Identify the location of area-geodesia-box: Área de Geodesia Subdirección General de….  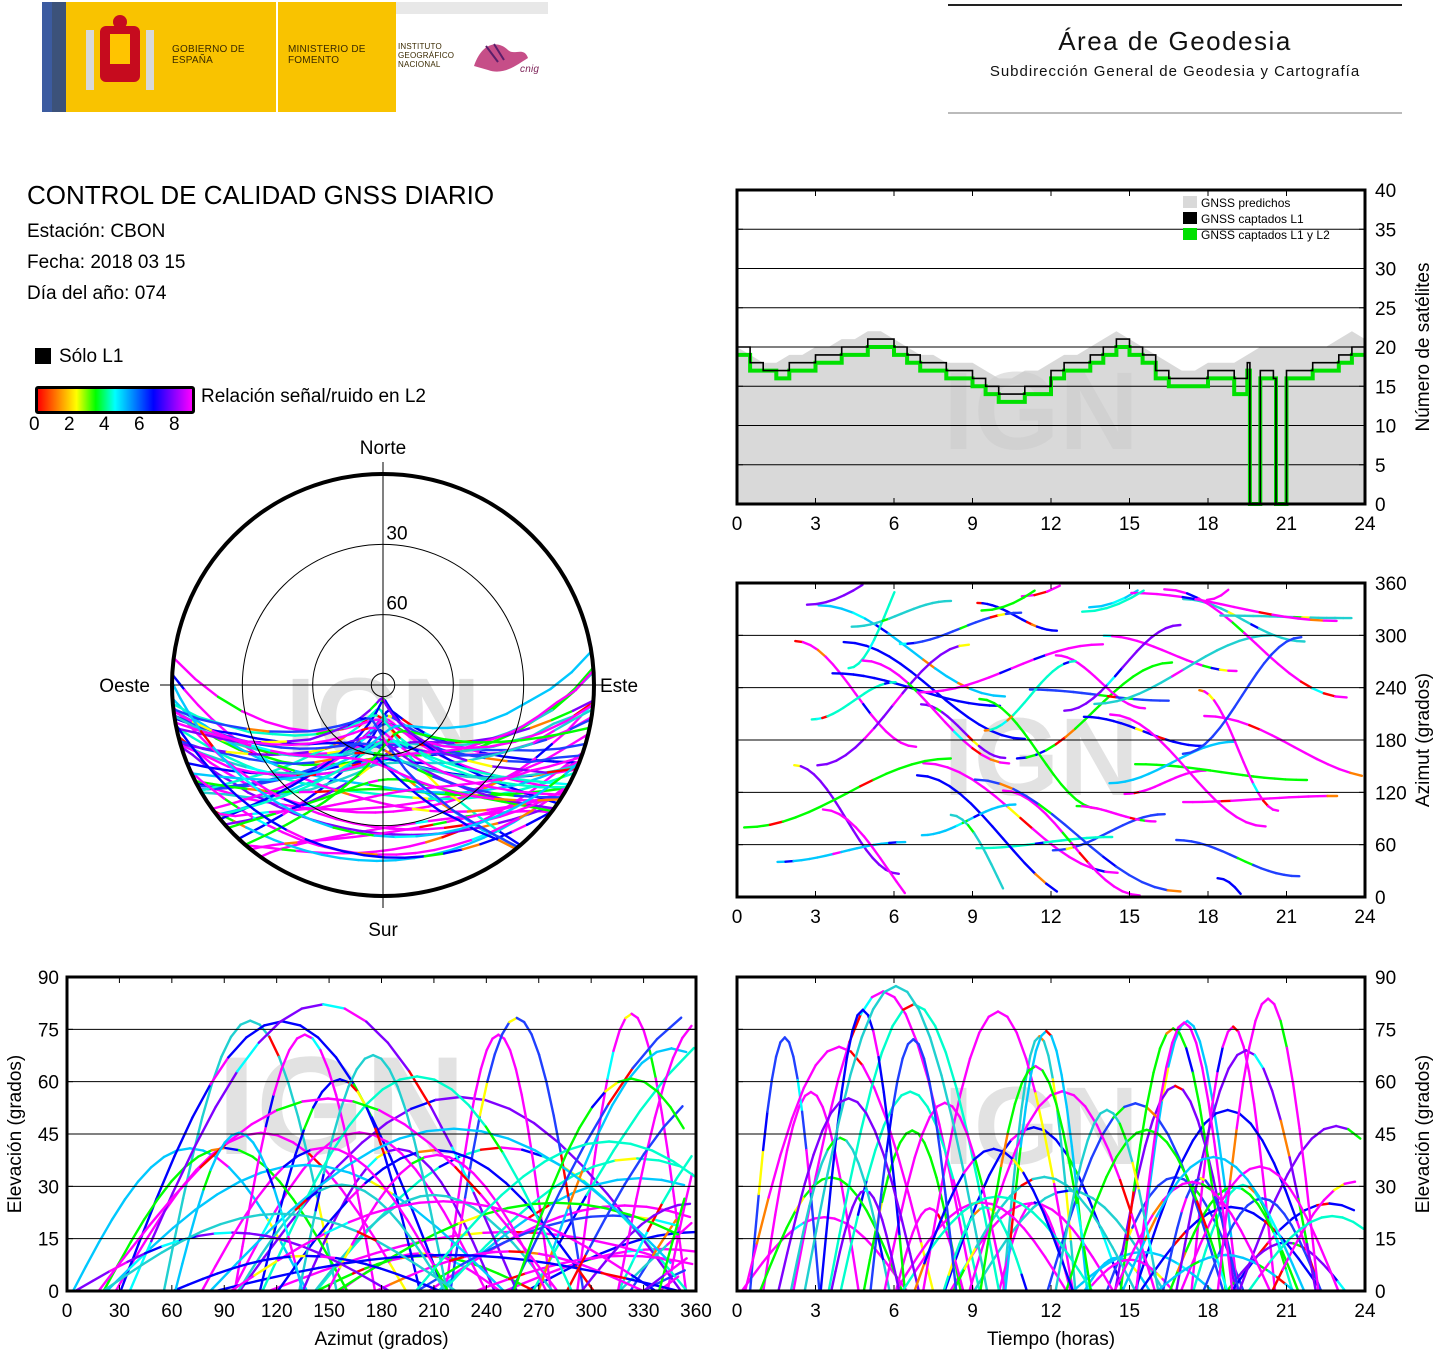
(1175, 59).